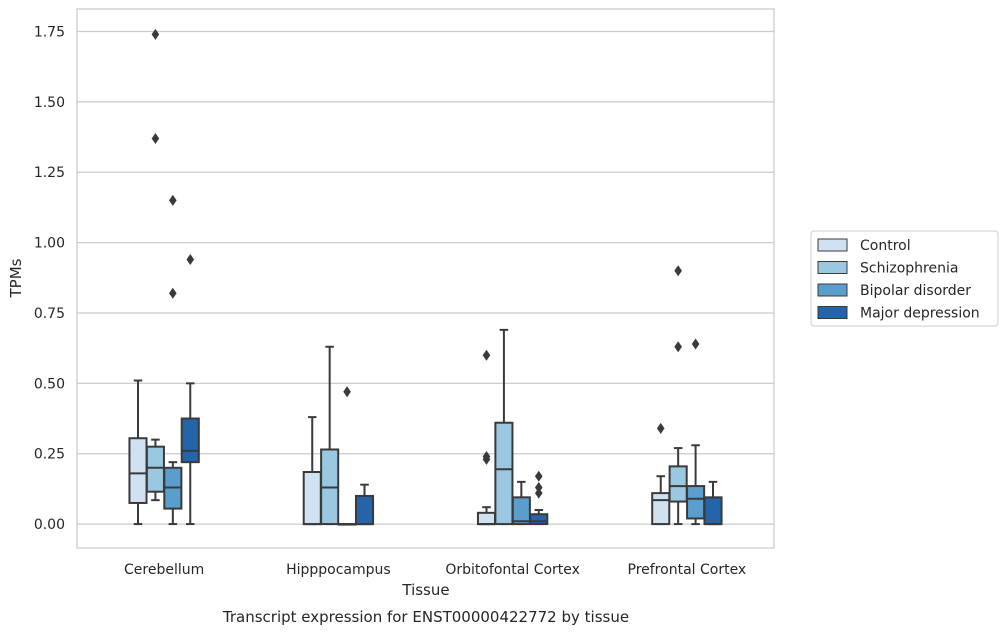  Describe the element at coordinates (49, 455) in the screenshot. I see `y-tick-label: 0.25` at that location.